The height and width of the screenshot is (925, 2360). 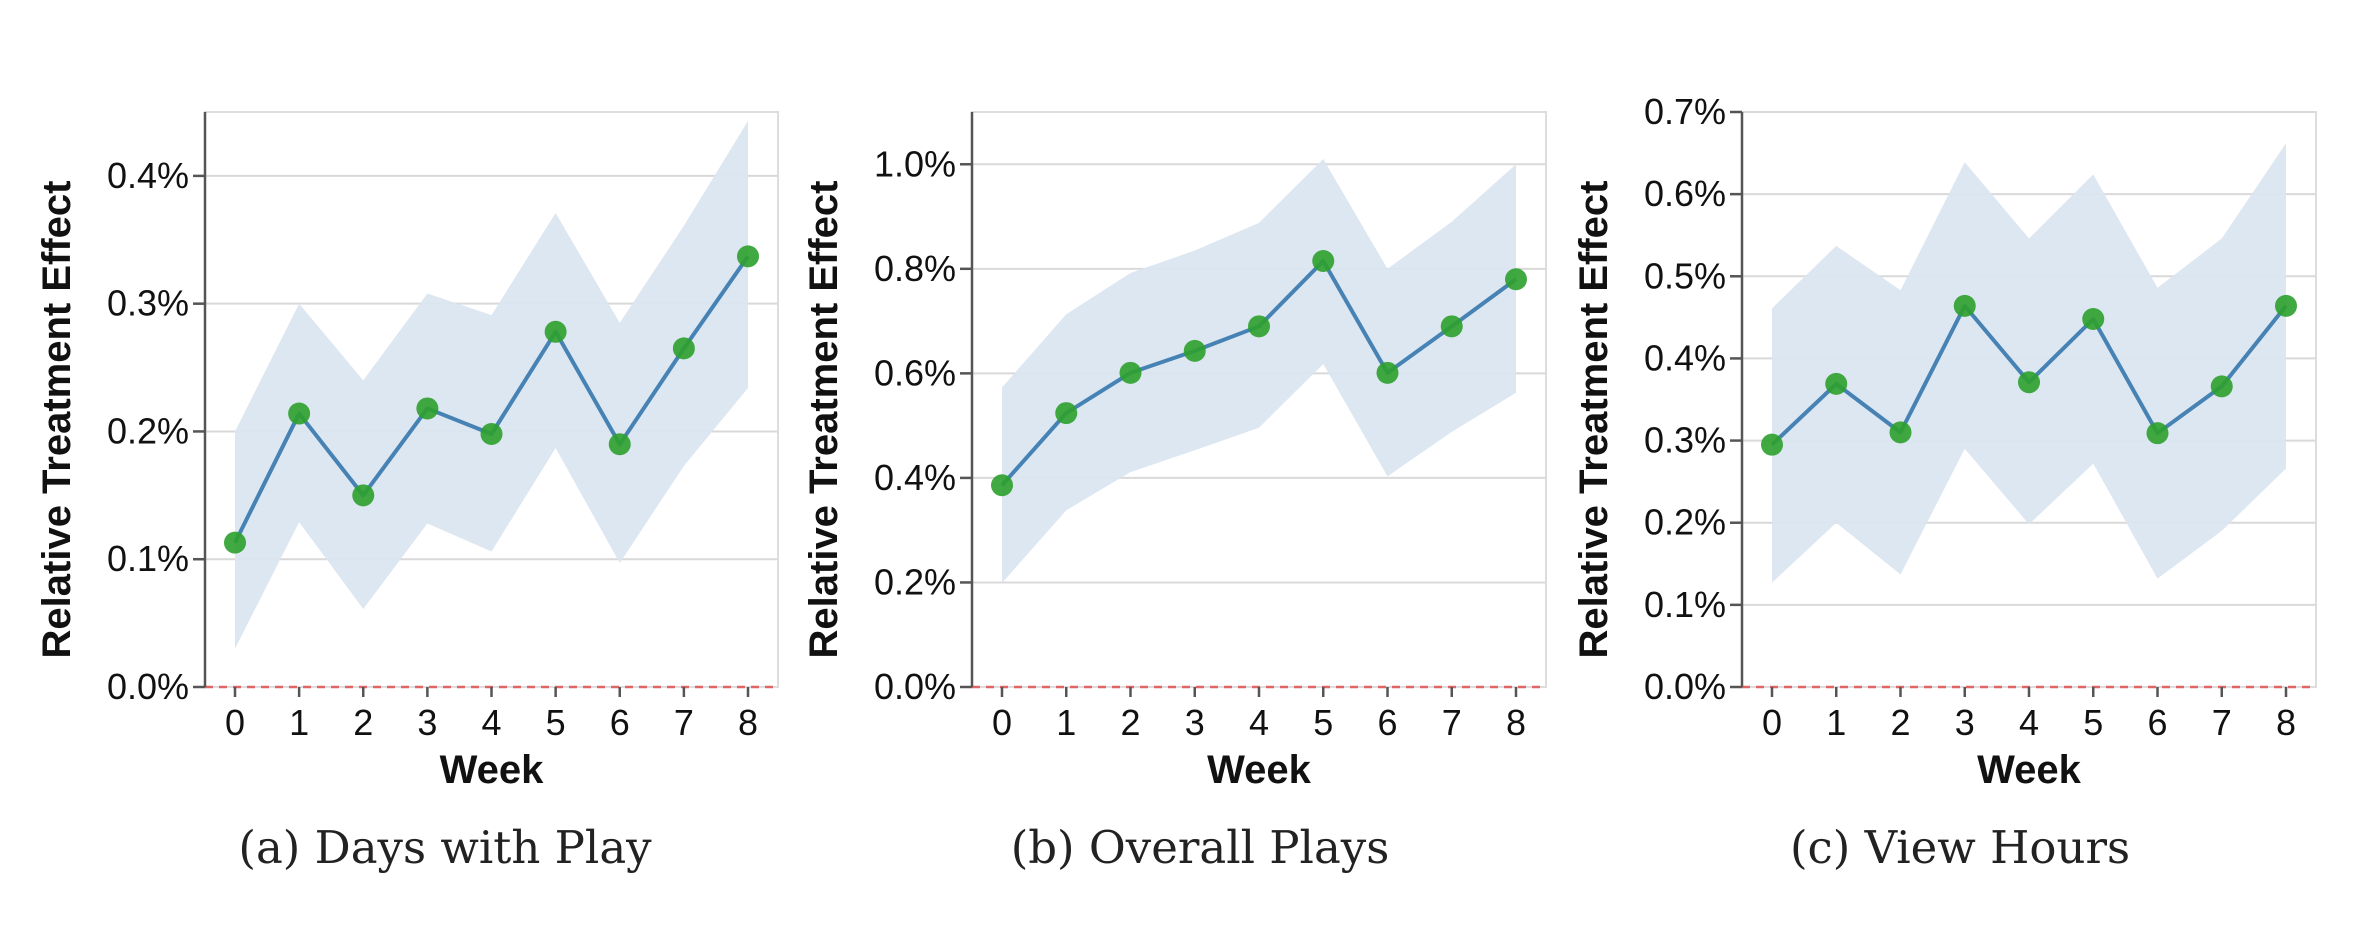 What do you see at coordinates (915, 163) in the screenshot?
I see `y-tick-label: 1.0%` at bounding box center [915, 163].